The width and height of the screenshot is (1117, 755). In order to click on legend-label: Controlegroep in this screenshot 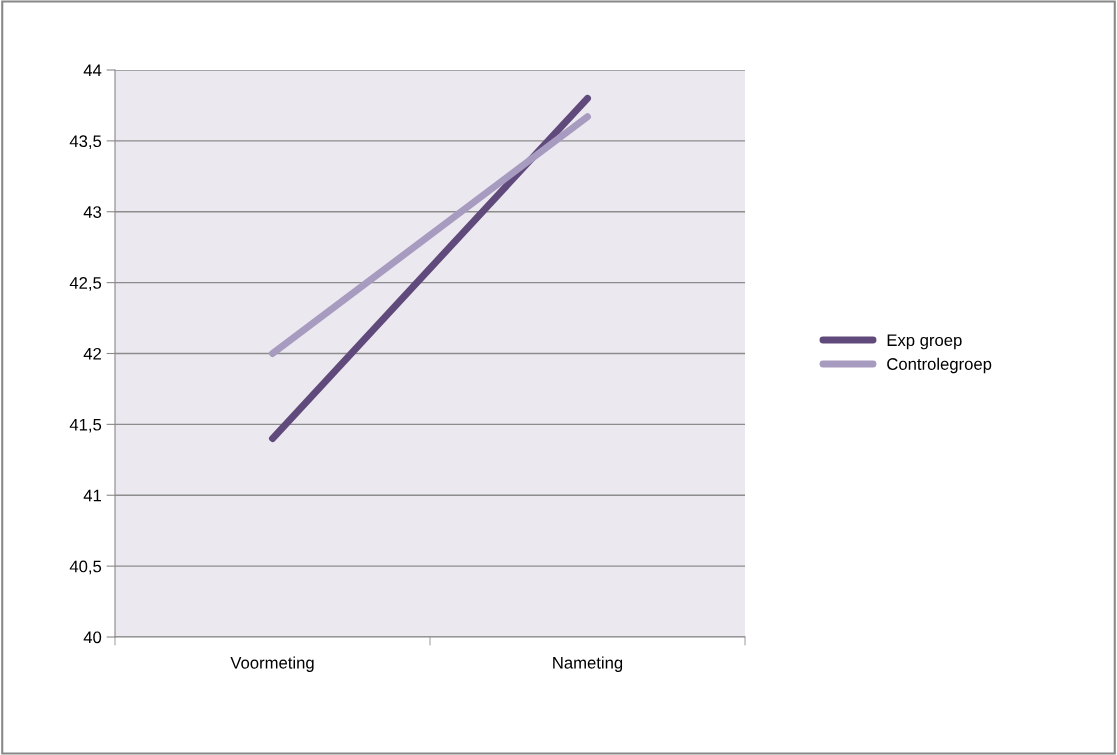, I will do `click(939, 365)`.